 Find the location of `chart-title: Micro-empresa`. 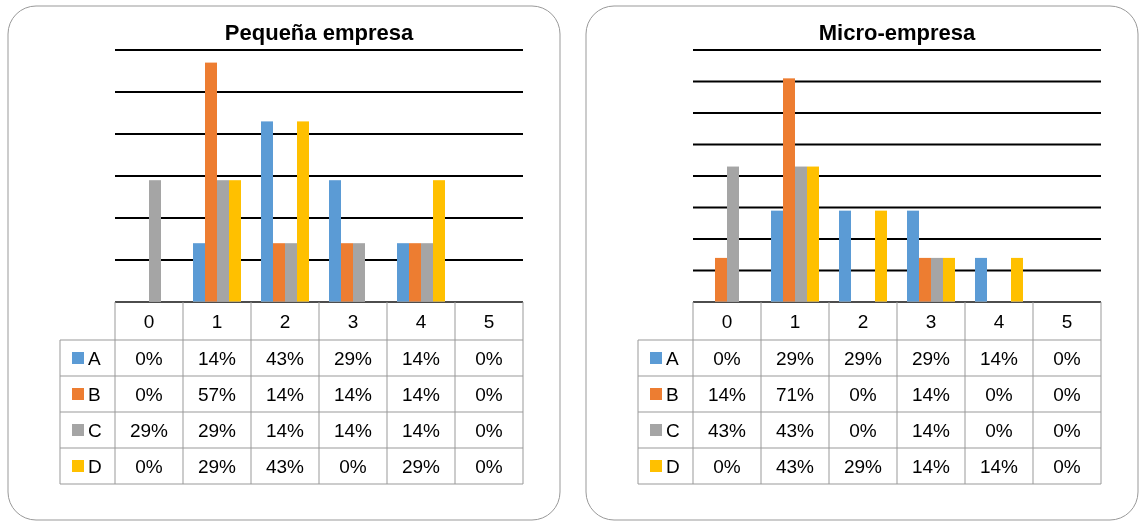

chart-title: Micro-empresa is located at coordinates (897, 32).